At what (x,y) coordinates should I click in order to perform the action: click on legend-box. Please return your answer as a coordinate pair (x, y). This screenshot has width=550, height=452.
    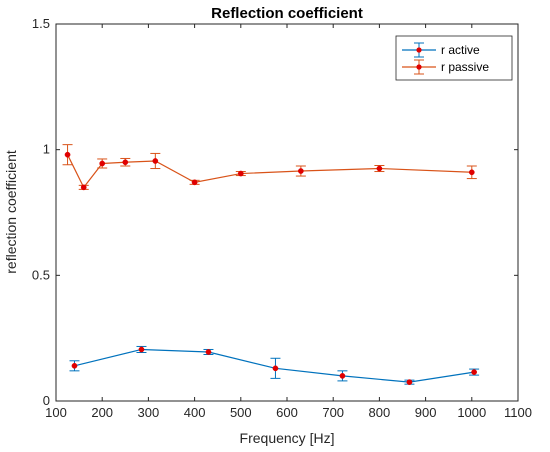
    Looking at the image, I should click on (454, 58).